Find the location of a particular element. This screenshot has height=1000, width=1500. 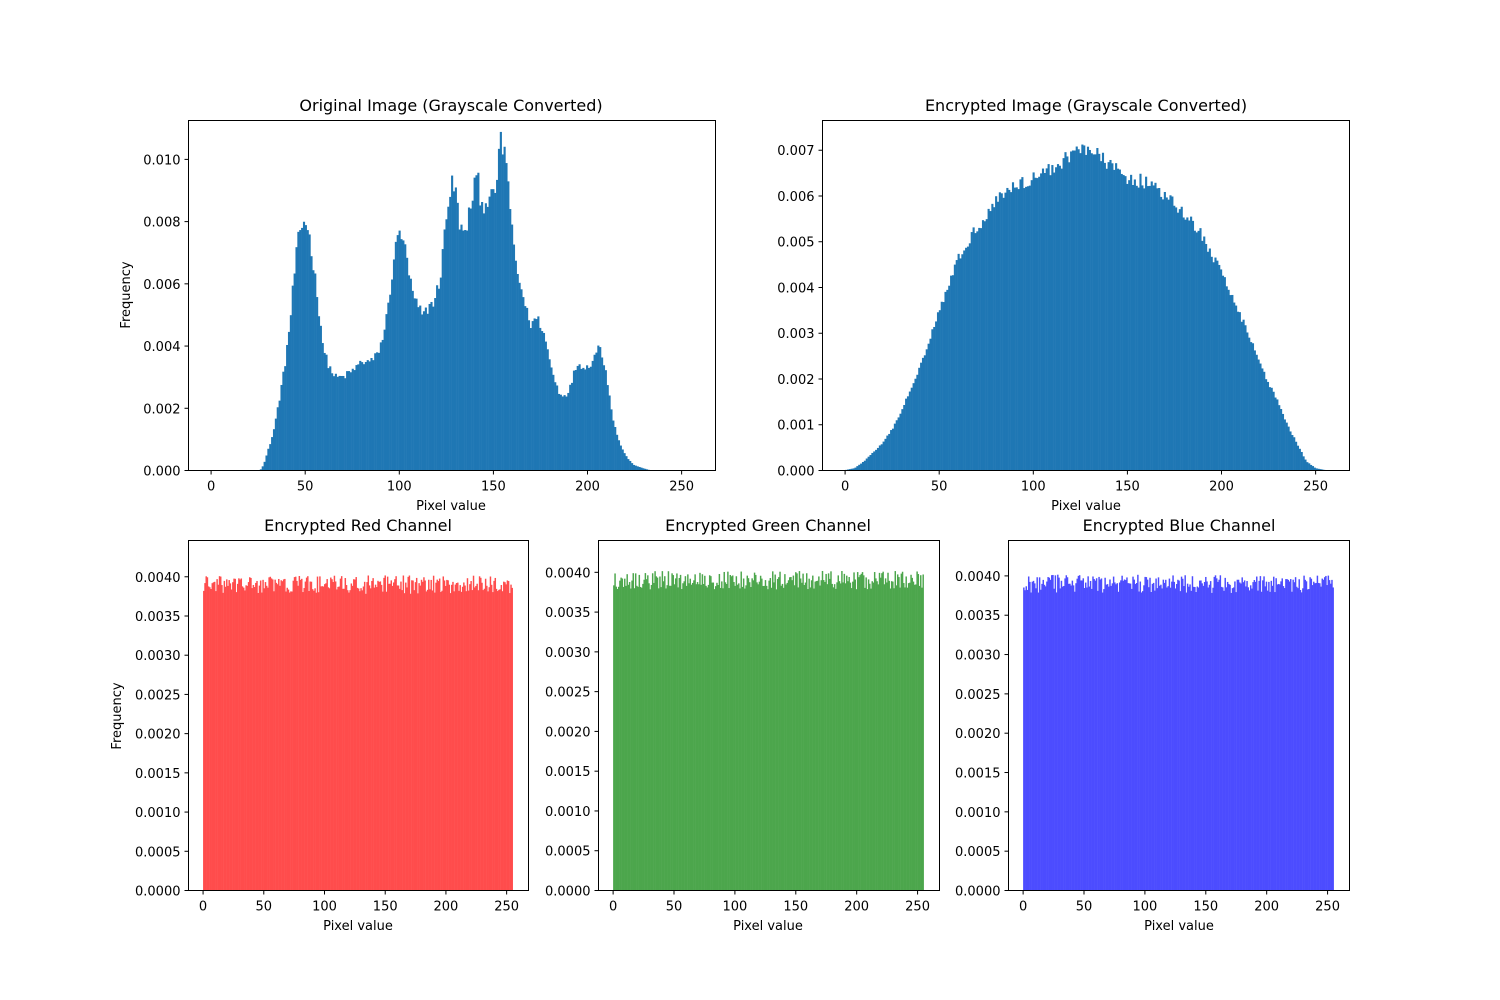

y-tick-label: 0.006 is located at coordinates (795, 197).